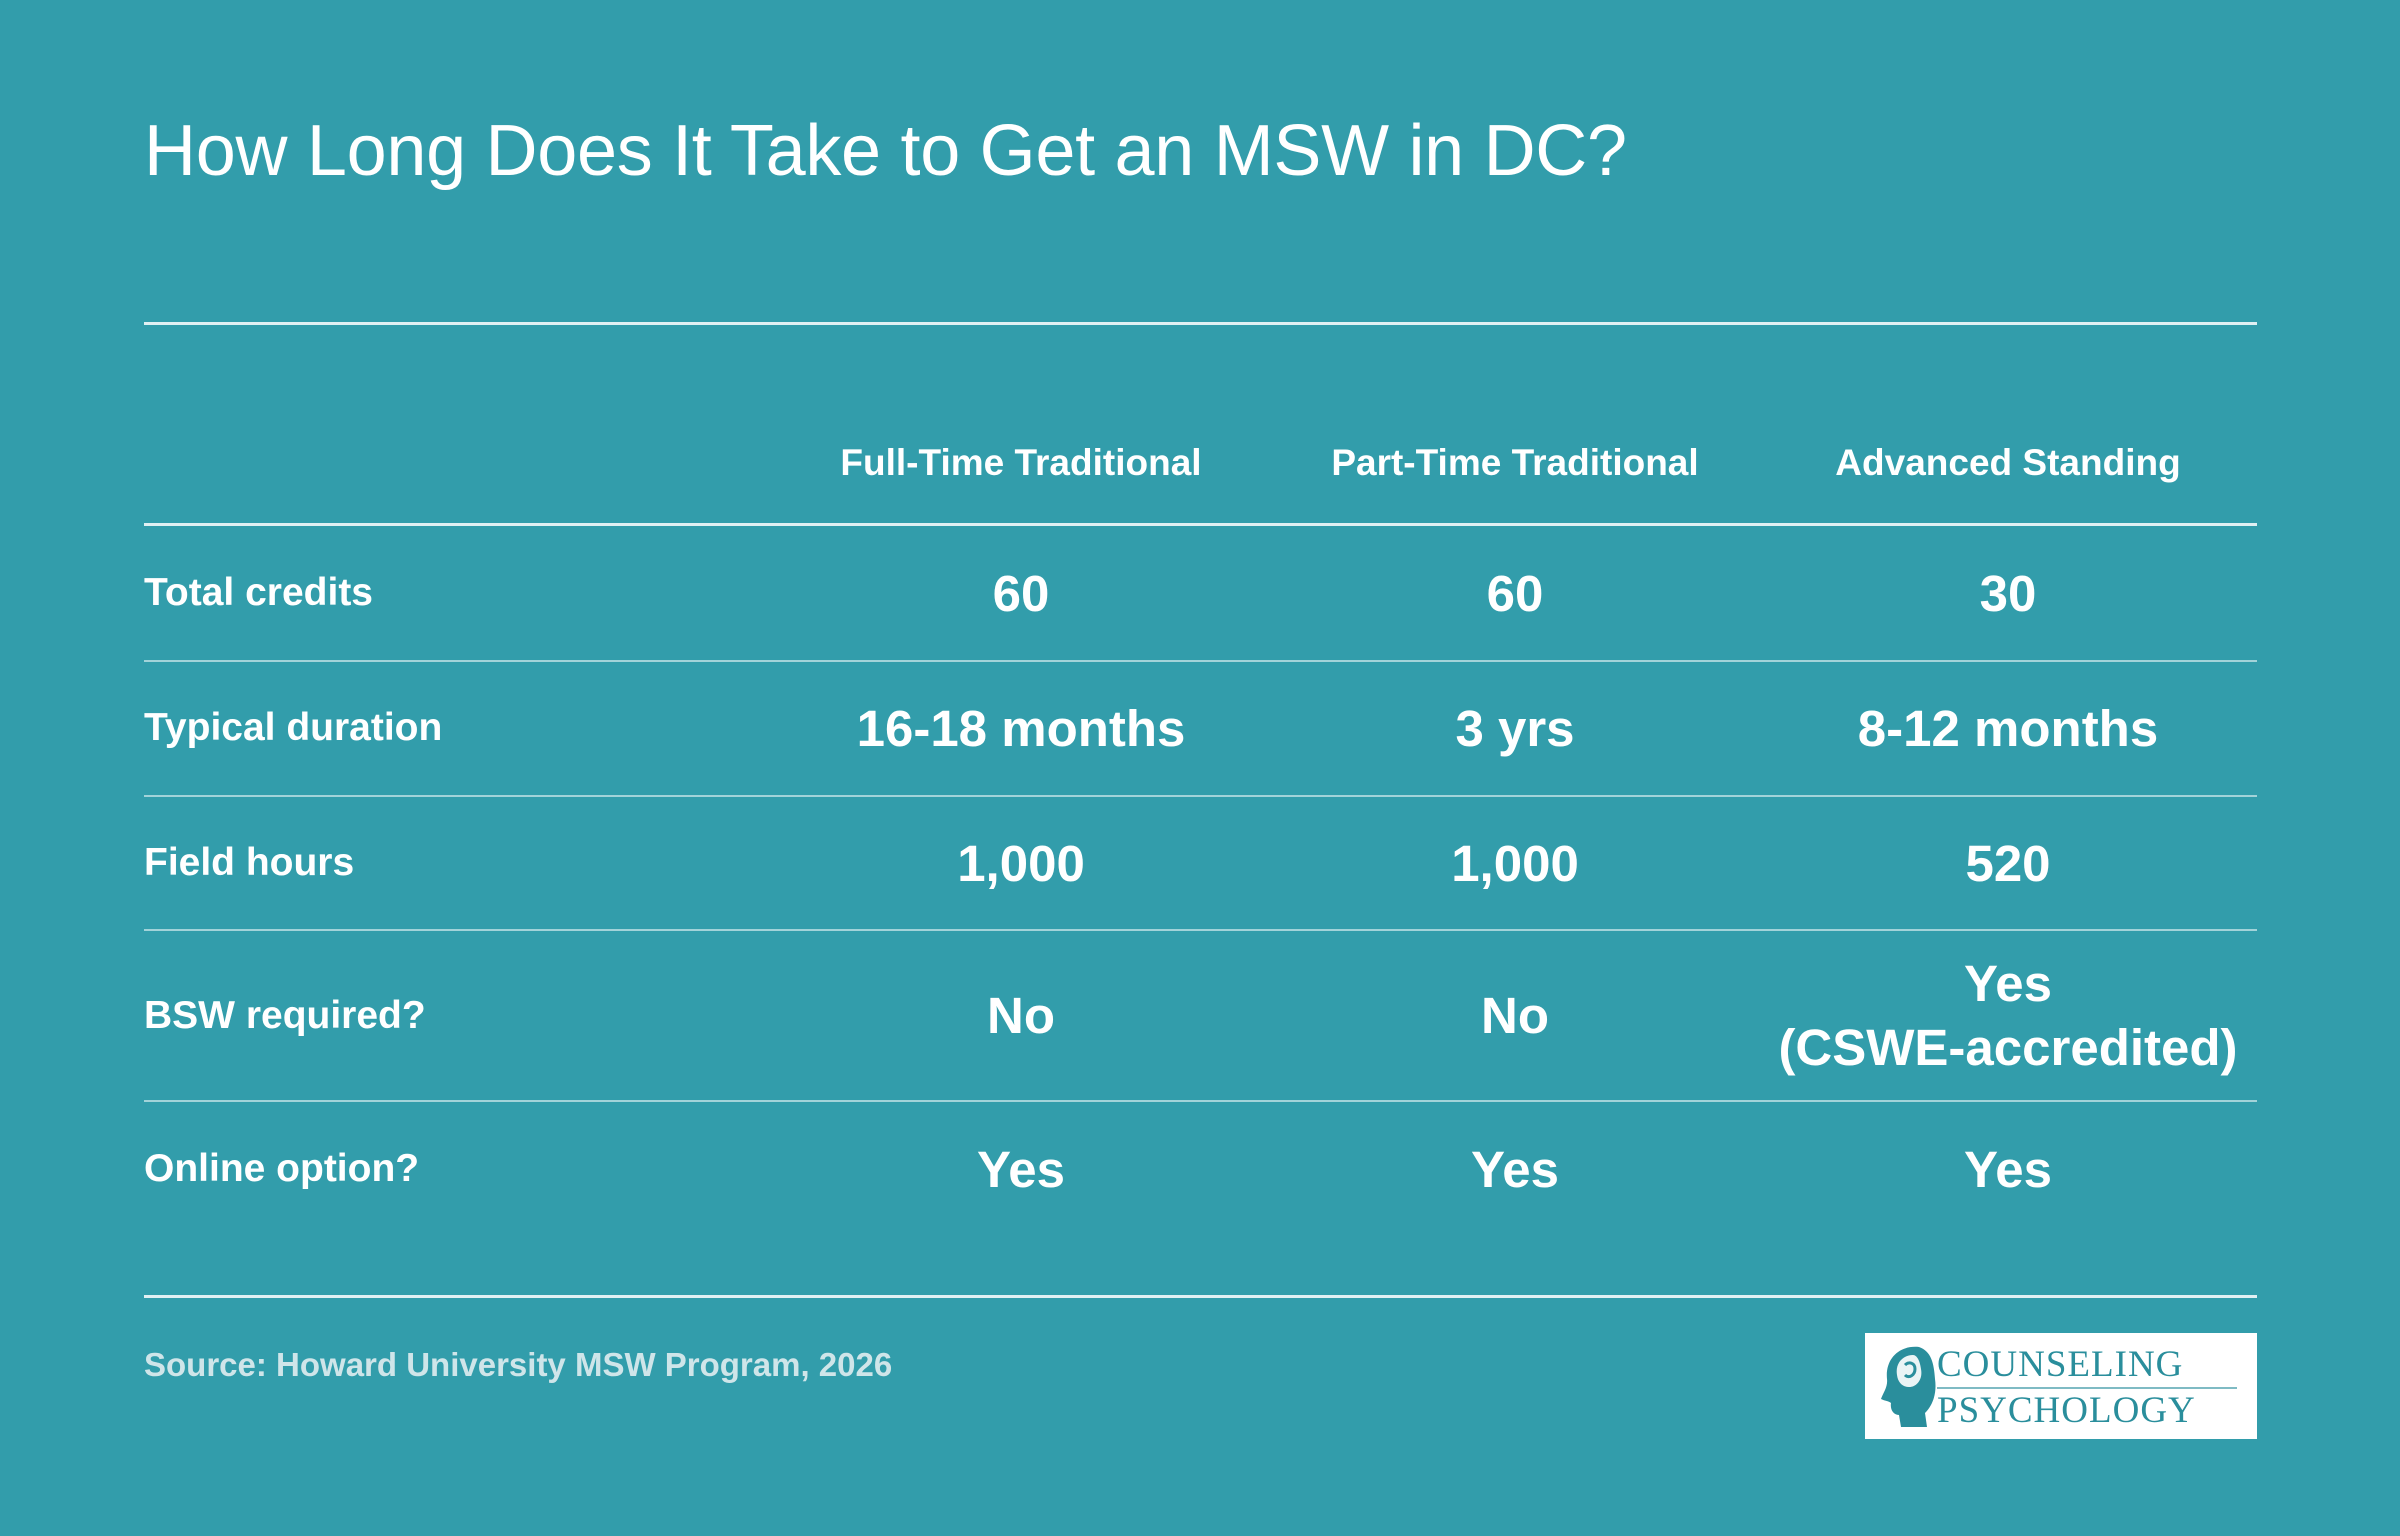  I want to click on header-divider, so click(1200, 524).